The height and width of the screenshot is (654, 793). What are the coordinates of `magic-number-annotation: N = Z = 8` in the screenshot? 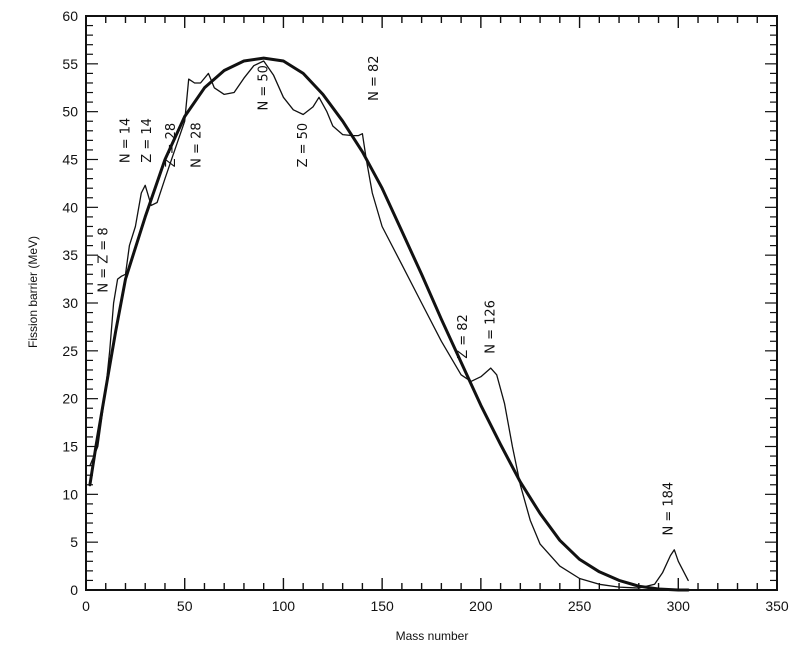 It's located at (104, 259).